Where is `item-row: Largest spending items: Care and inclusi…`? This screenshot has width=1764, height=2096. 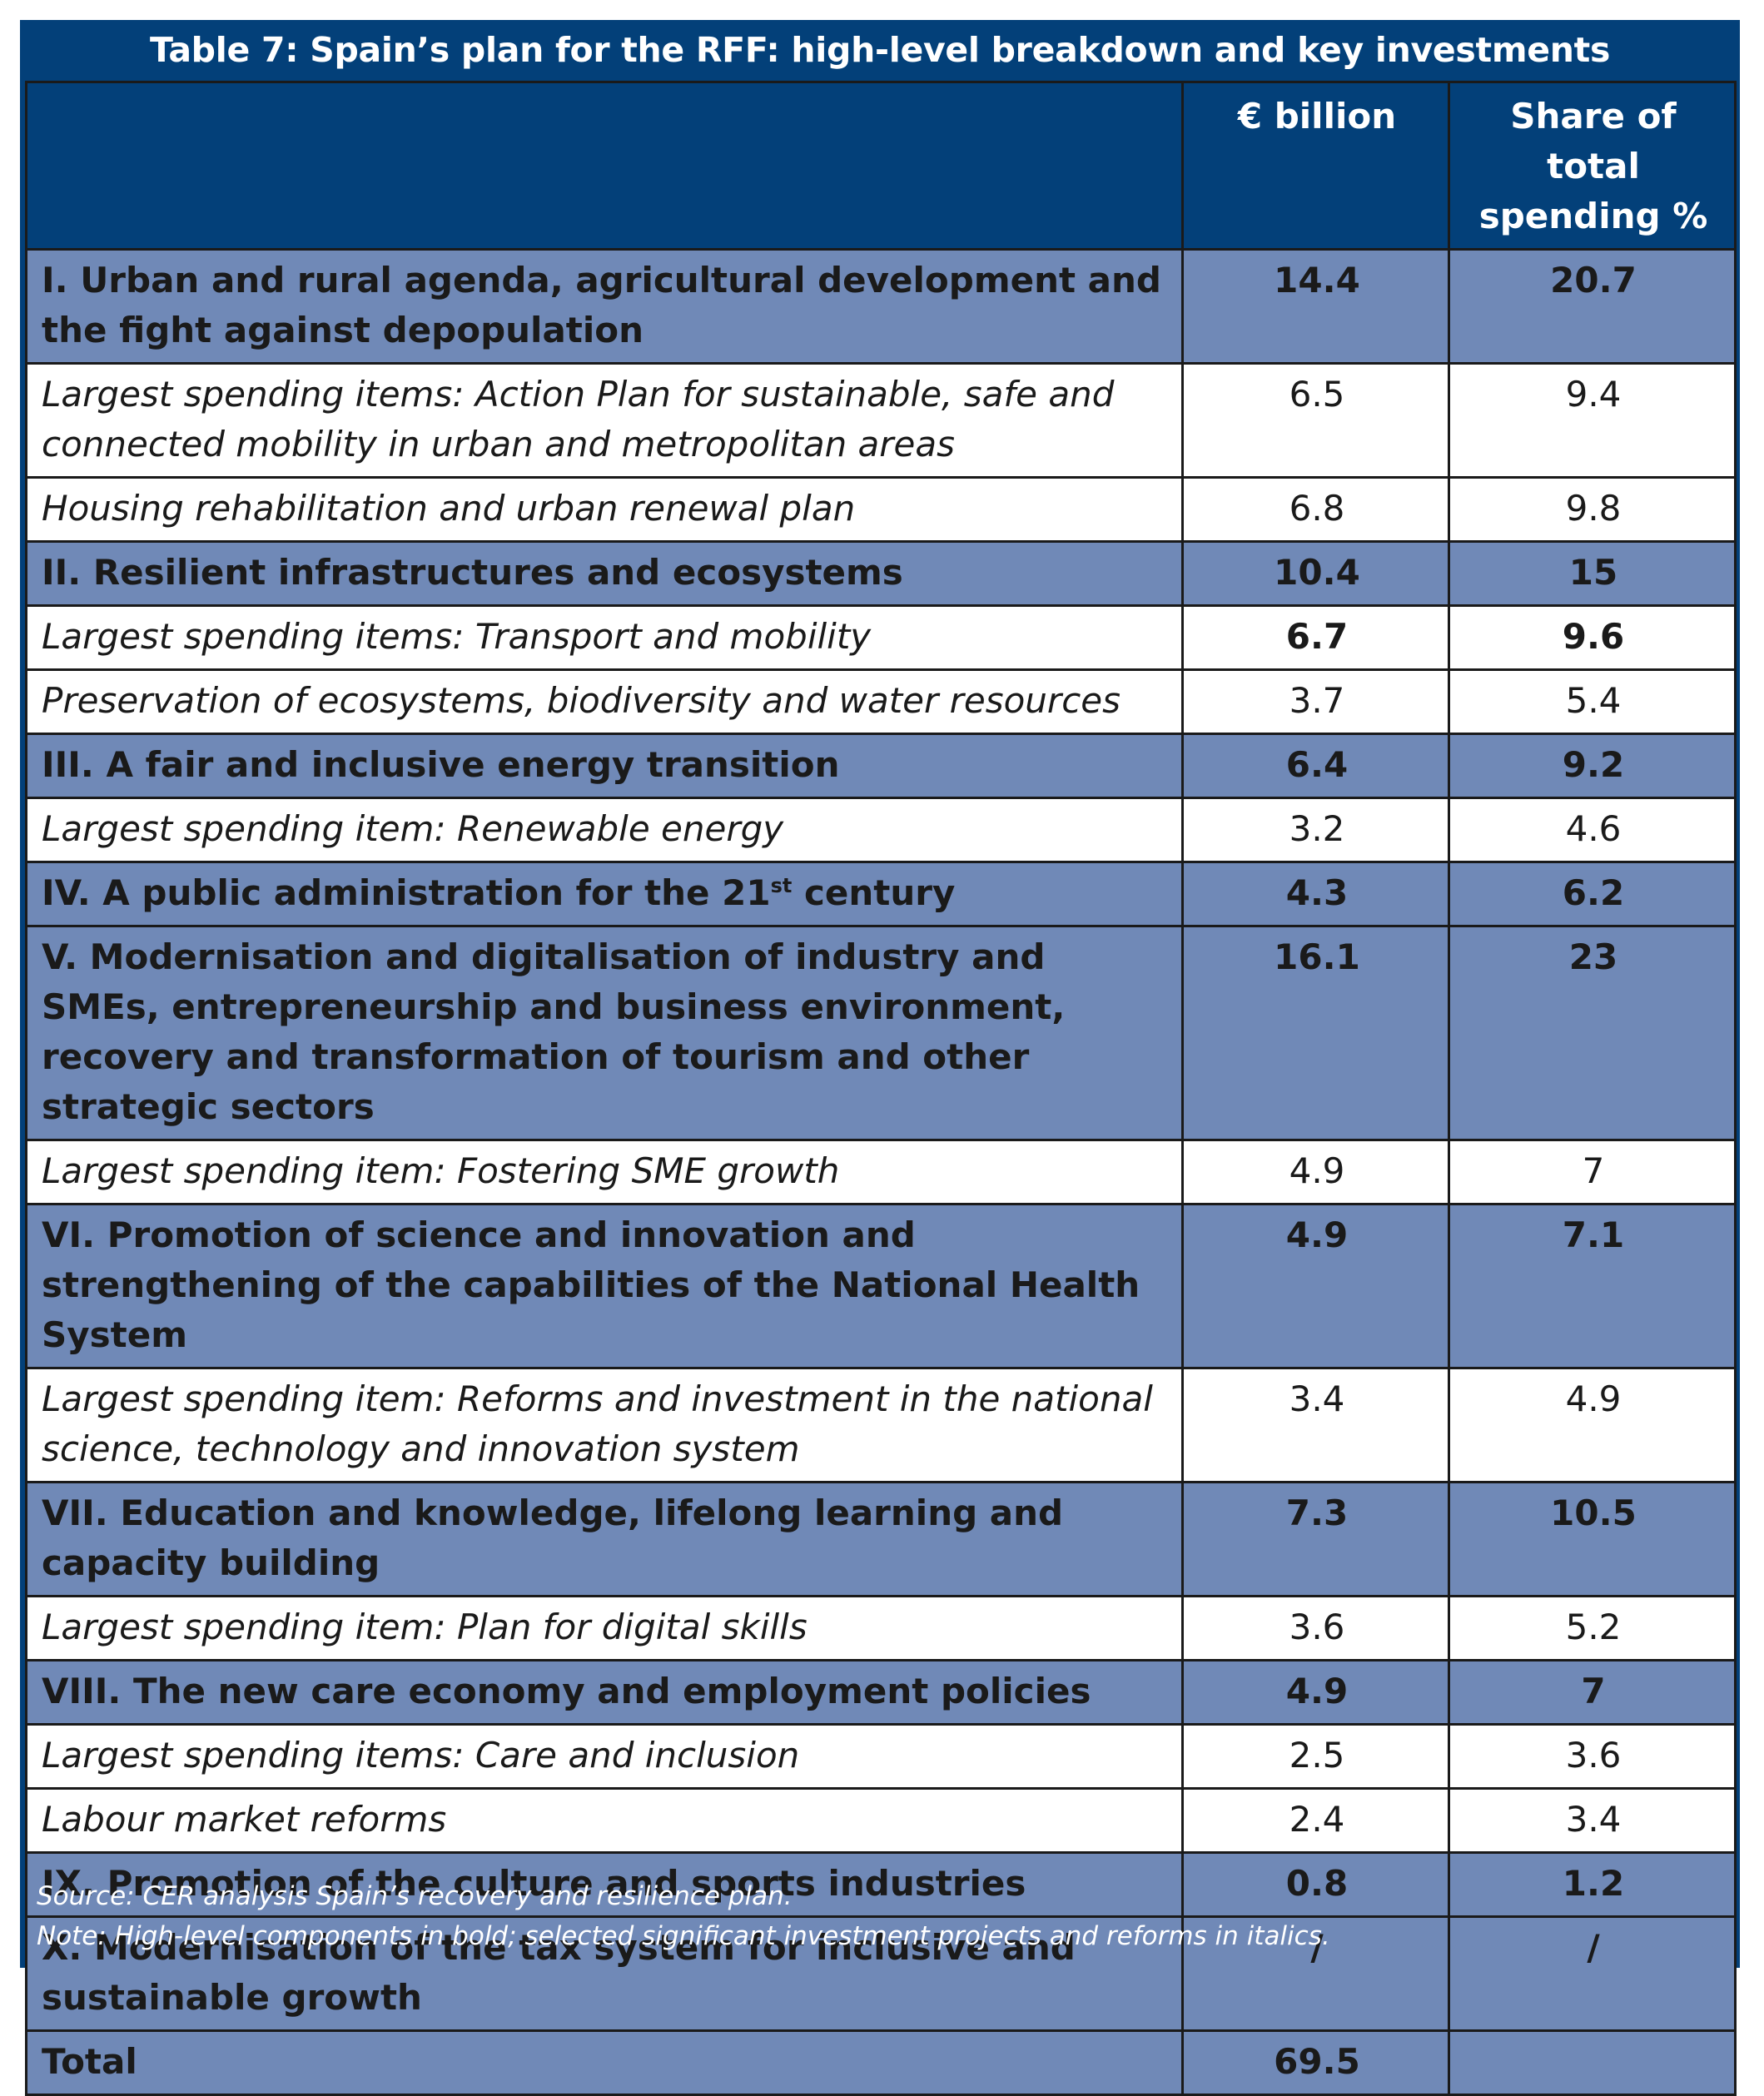
item-row: Largest spending items: Care and inclusi… is located at coordinates (881, 1756).